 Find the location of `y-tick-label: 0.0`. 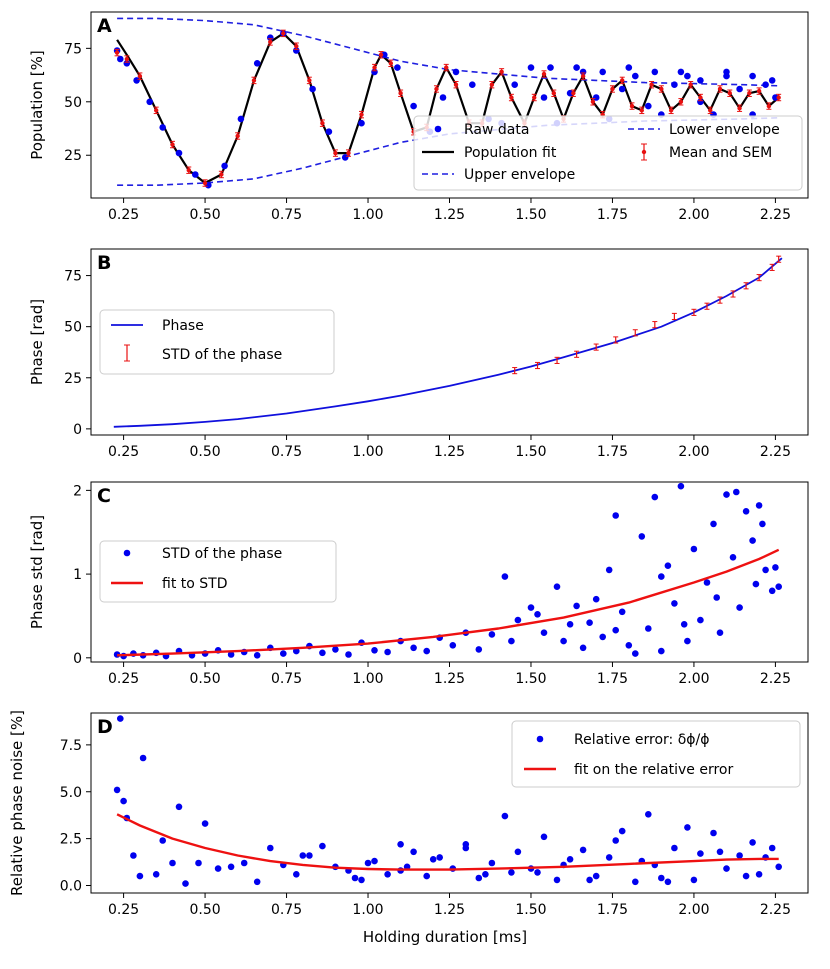

y-tick-label: 0.0 is located at coordinates (71, 887).